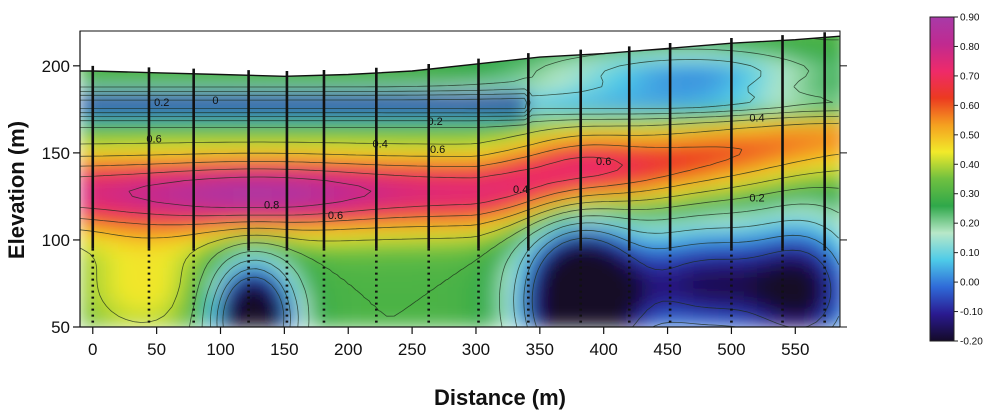  I want to click on colorbar-tick-label: -0.10, so click(971, 312).